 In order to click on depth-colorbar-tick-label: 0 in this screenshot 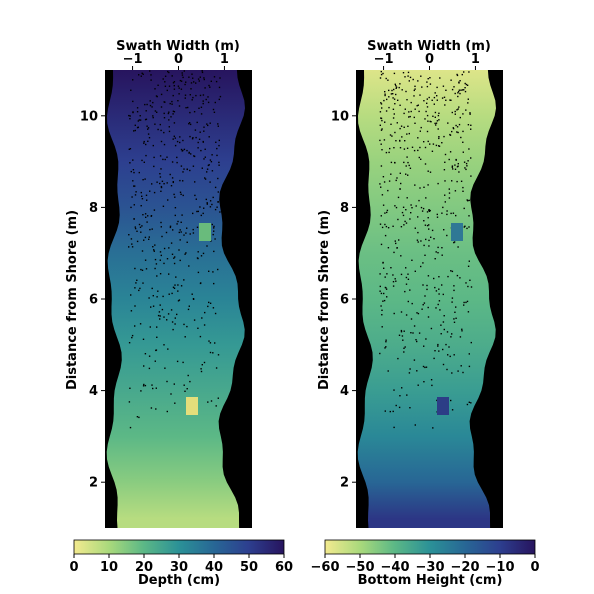, I will do `click(73, 567)`.